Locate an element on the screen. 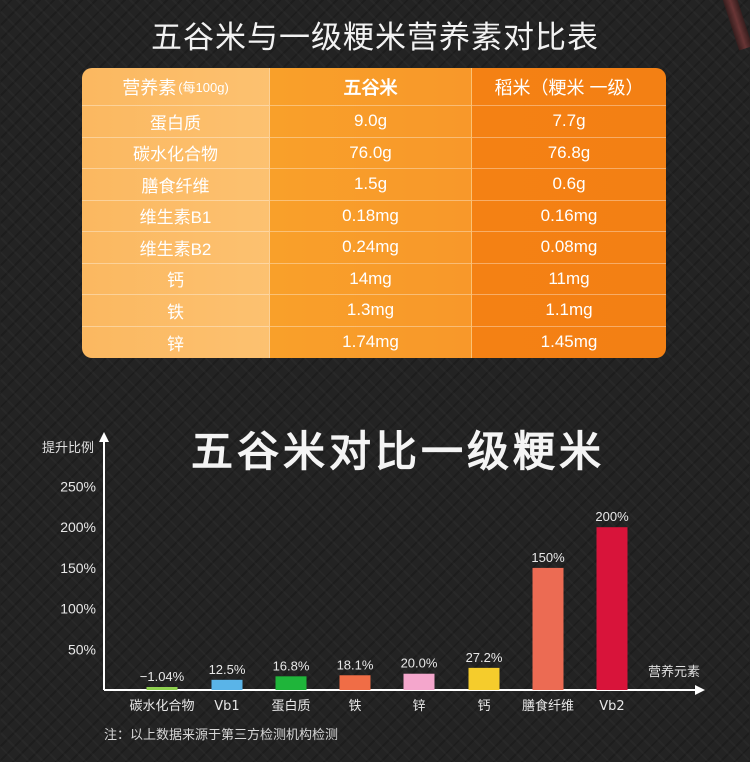  page-title: 五谷米与一级粳米营养素对比表 is located at coordinates (375, 38).